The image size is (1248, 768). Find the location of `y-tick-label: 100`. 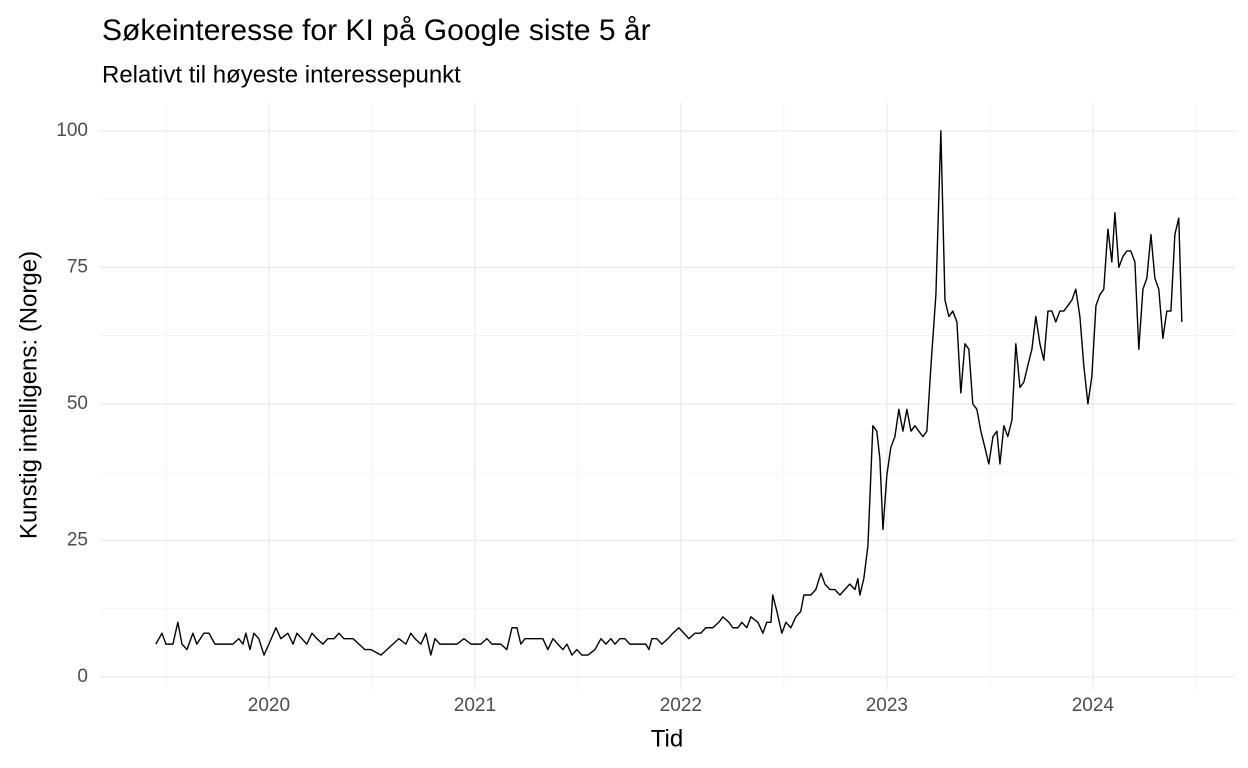

y-tick-label: 100 is located at coordinates (72, 130).